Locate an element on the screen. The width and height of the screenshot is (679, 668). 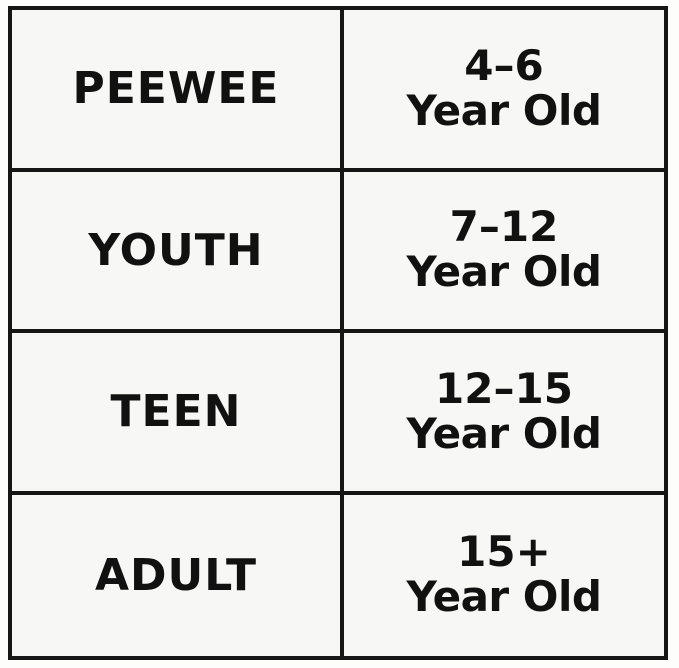
group-name: PEEWEE is located at coordinates (176, 89).